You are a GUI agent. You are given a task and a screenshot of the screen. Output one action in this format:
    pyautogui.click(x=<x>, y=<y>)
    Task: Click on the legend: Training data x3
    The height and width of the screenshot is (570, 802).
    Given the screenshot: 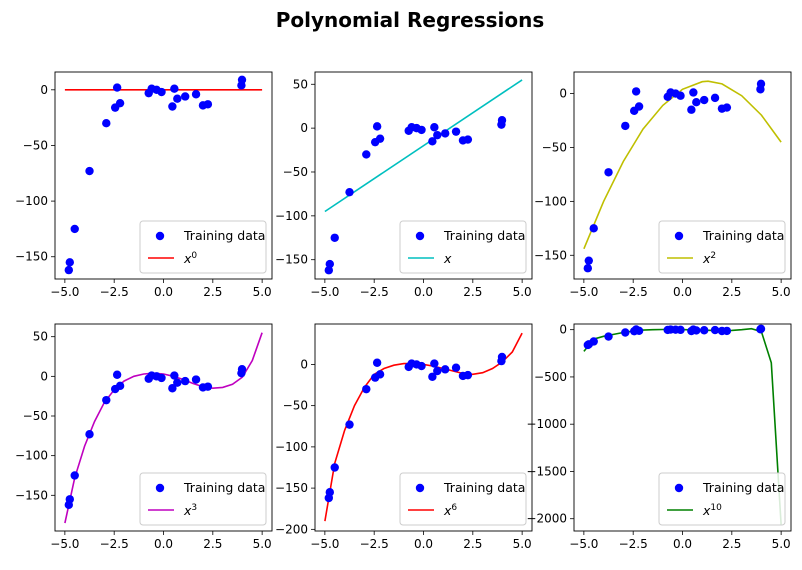 What is the action you would take?
    pyautogui.click(x=203, y=499)
    